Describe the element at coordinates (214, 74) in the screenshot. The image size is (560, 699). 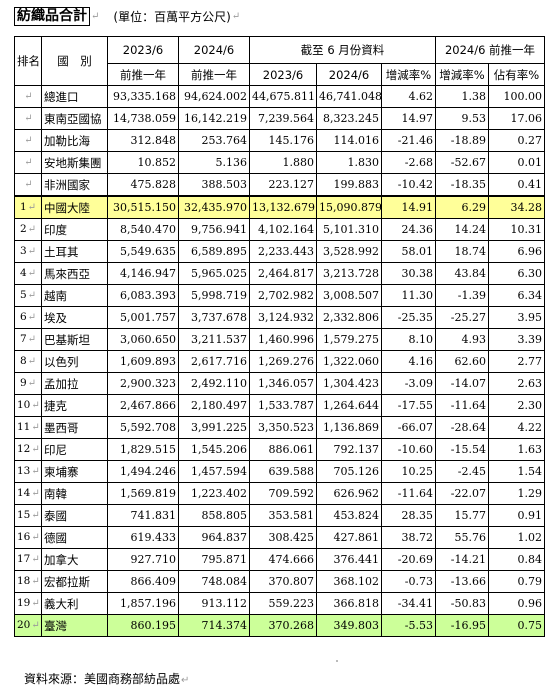
I see `header-prev-year-2024: 前推一年` at that location.